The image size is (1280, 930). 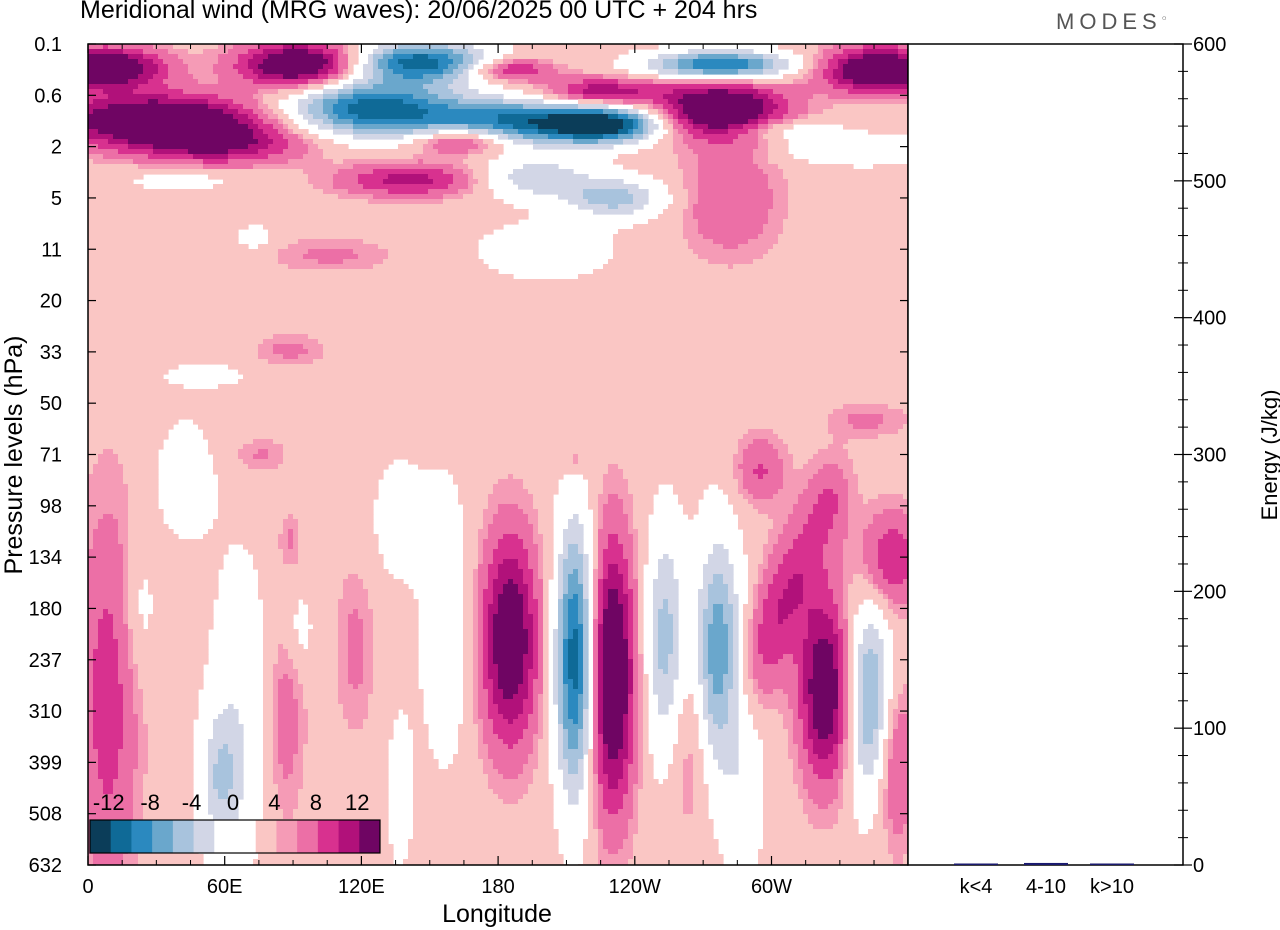 I want to click on colorbar-label: -4, so click(x=192, y=802).